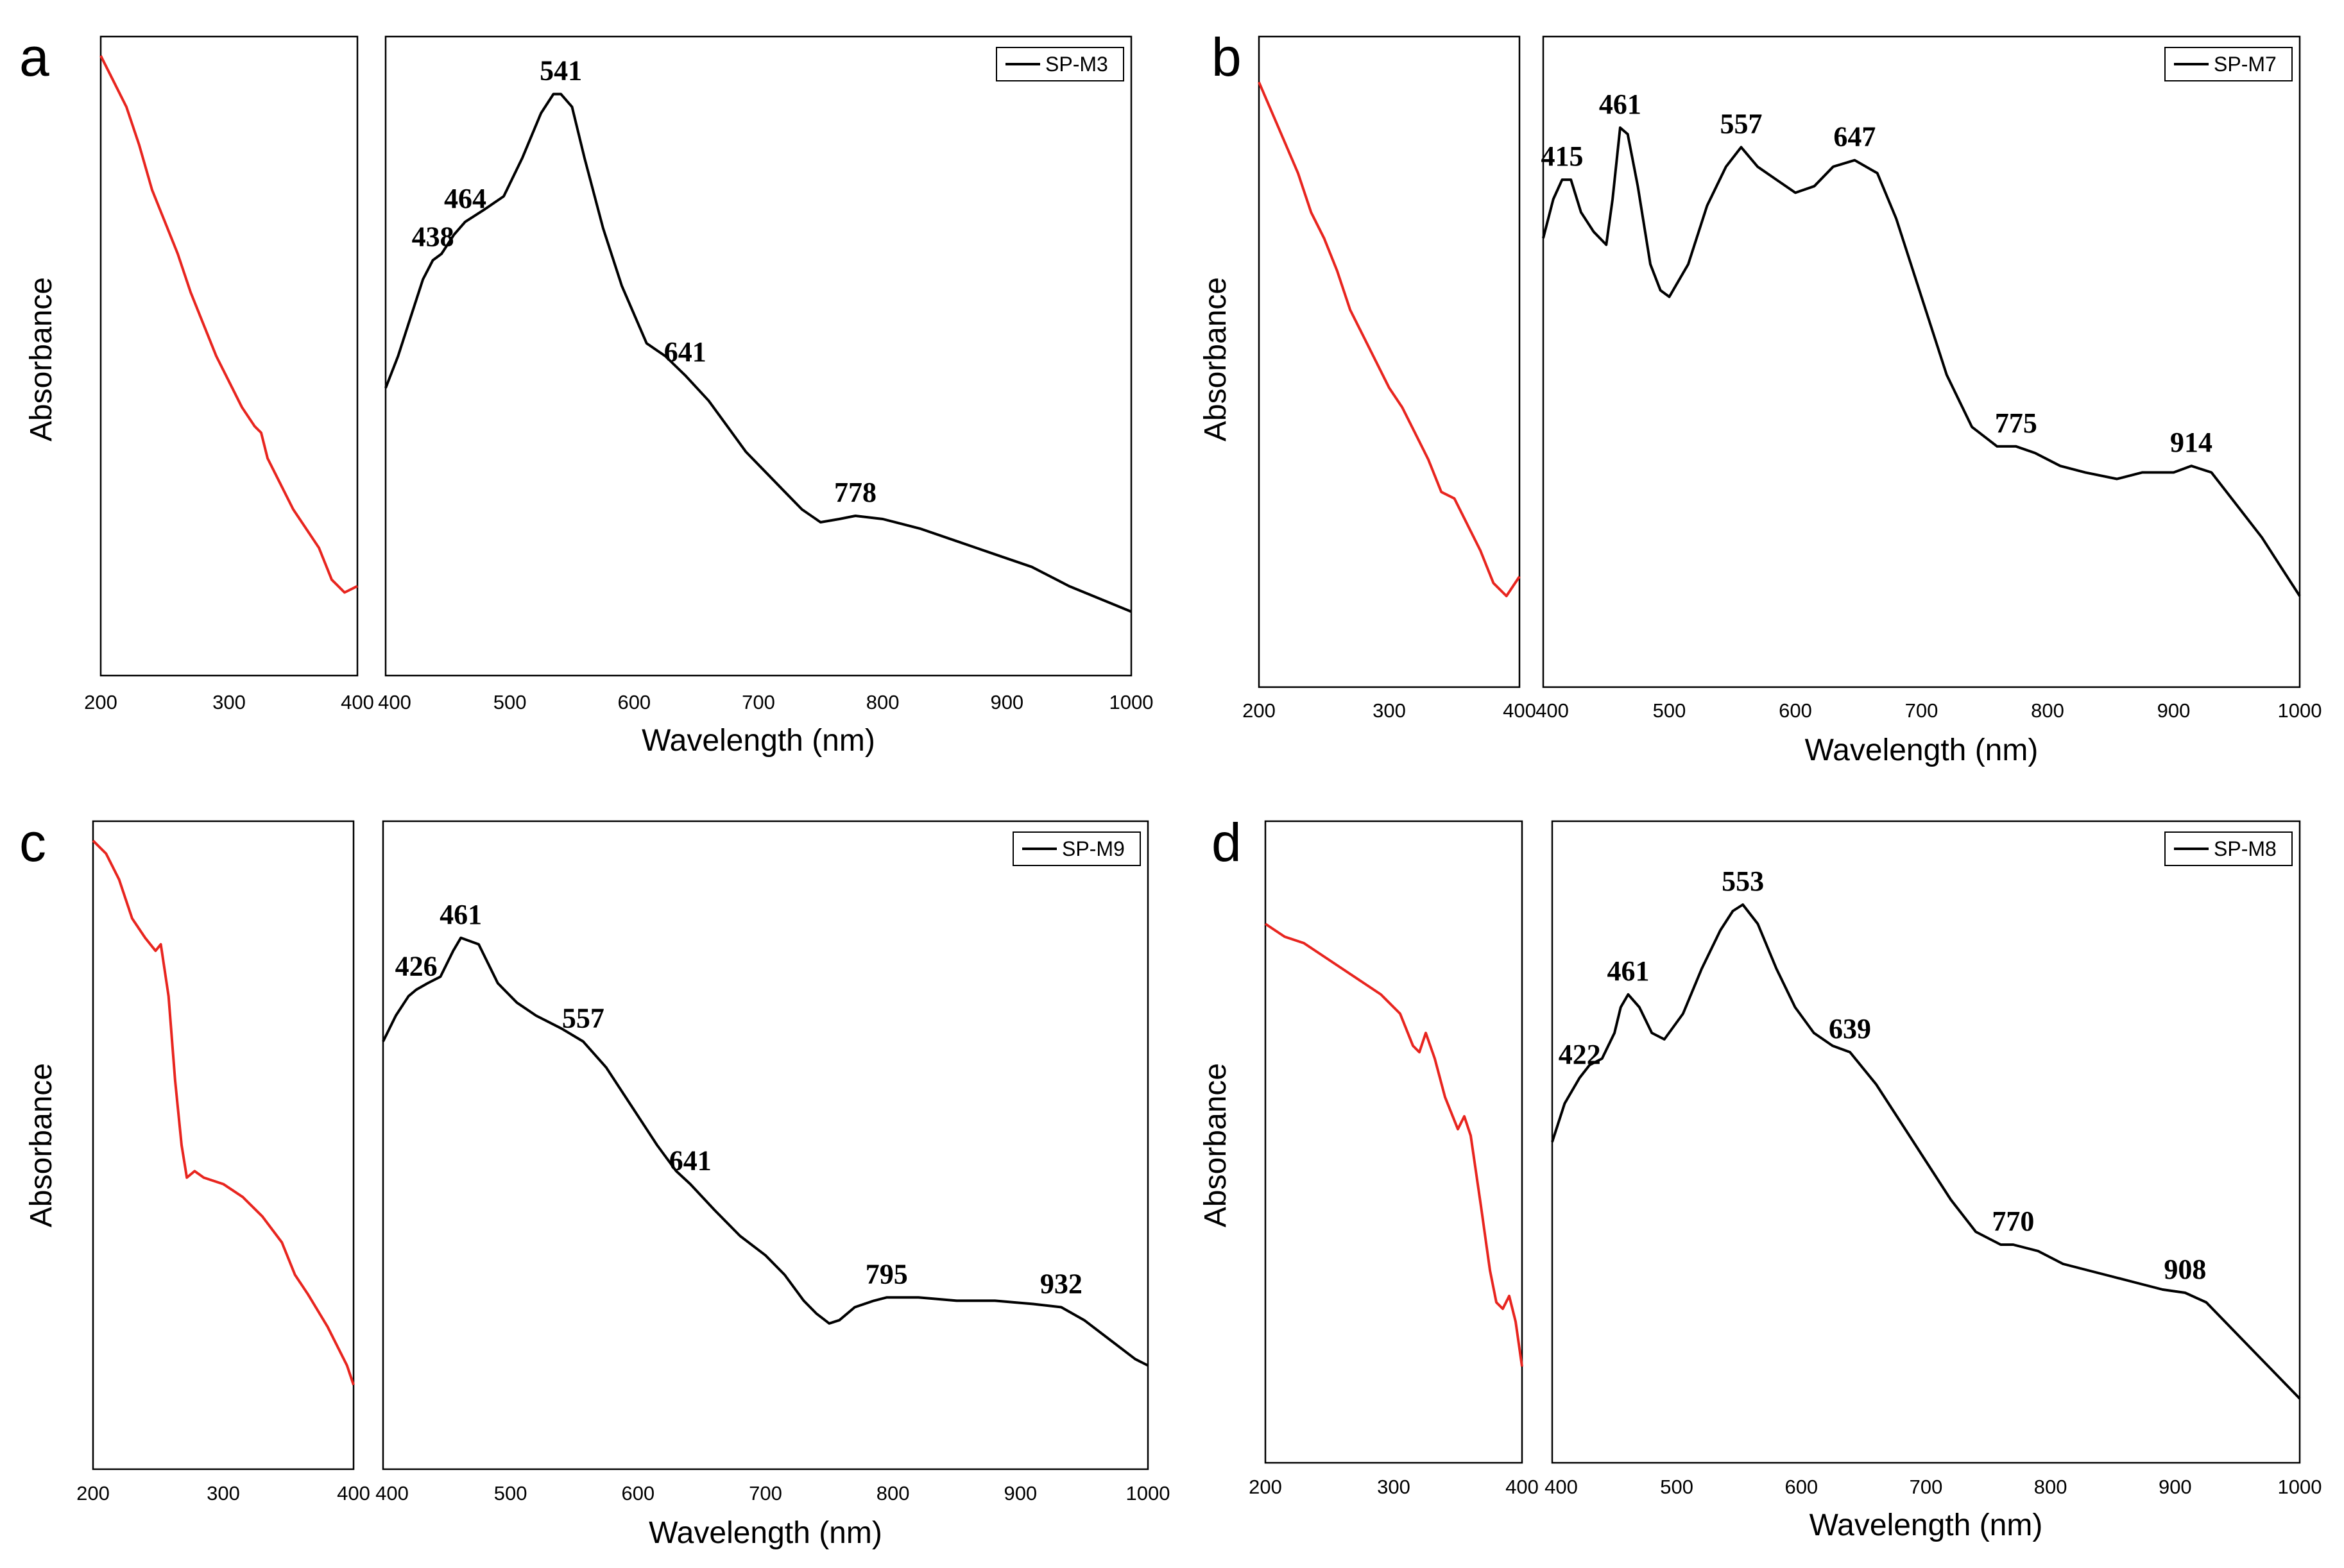 This screenshot has height=1568, width=2344. I want to click on peak-label: 464, so click(465, 198).